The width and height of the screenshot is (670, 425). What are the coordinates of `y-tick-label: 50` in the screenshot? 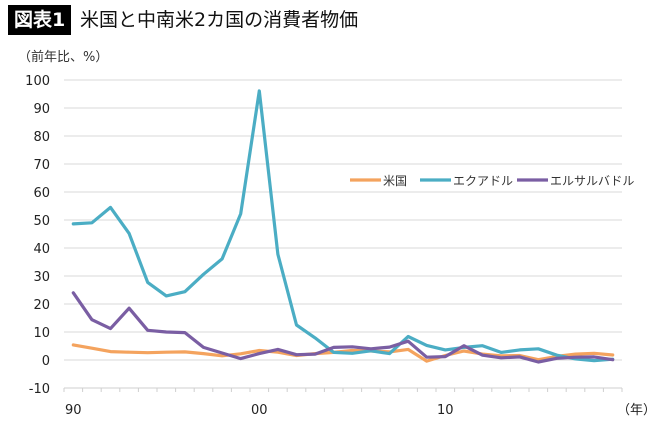 It's located at (41, 221).